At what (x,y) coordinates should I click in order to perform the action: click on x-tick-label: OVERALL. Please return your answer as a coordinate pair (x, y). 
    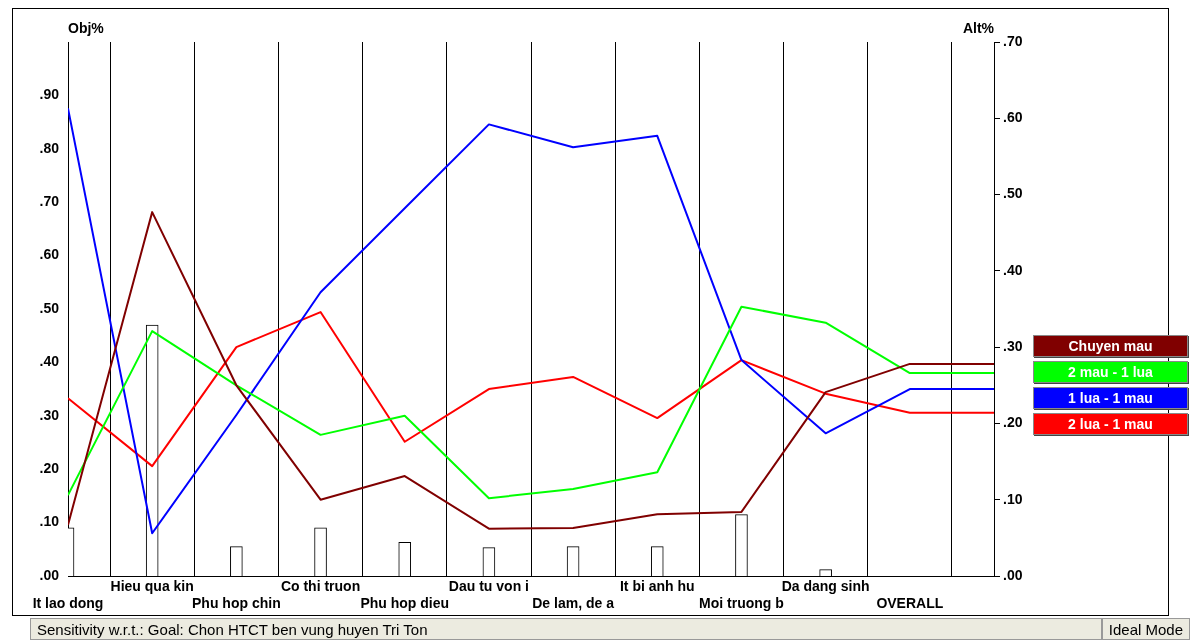
    Looking at the image, I should click on (910, 603).